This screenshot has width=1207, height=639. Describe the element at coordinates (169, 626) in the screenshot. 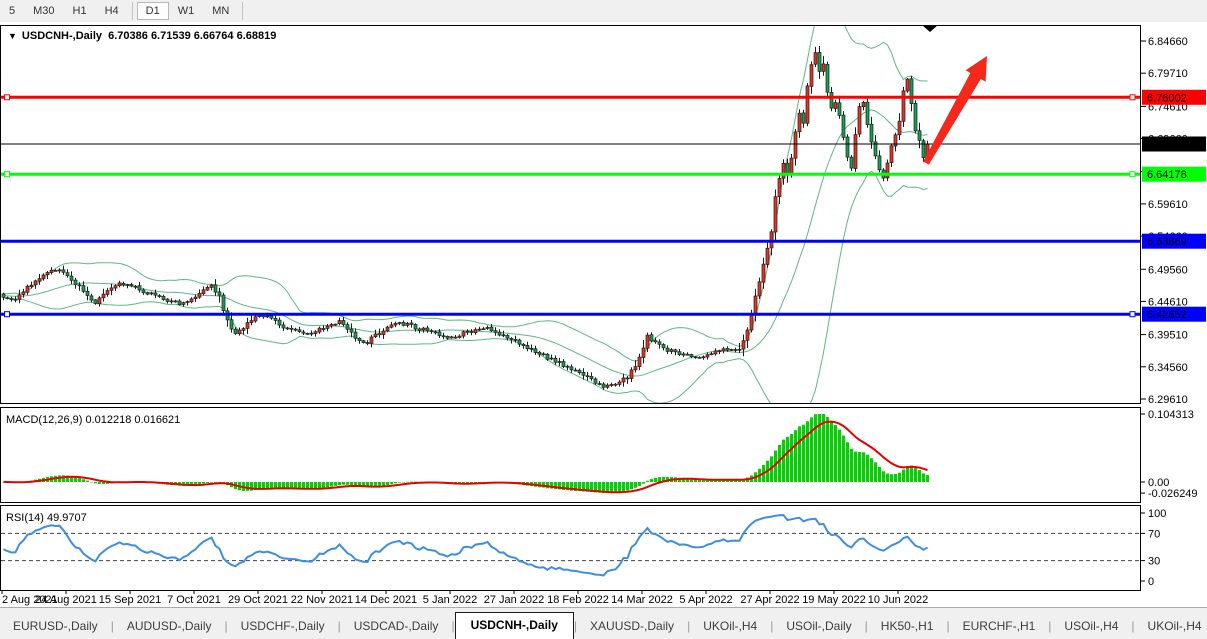

I see `tab-audusd-daily: AUDUSD-,Daily` at that location.